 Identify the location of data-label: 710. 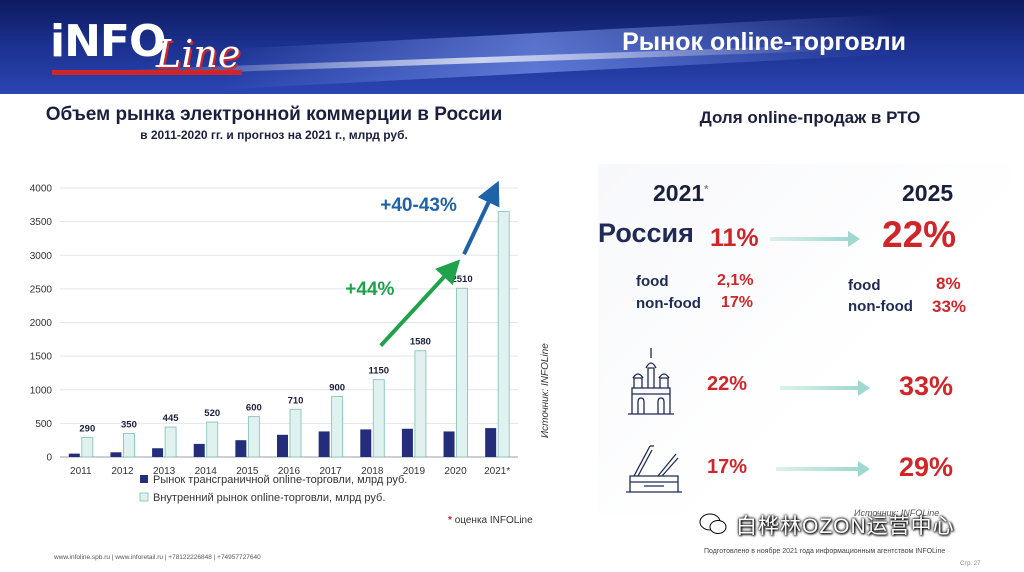
(296, 400).